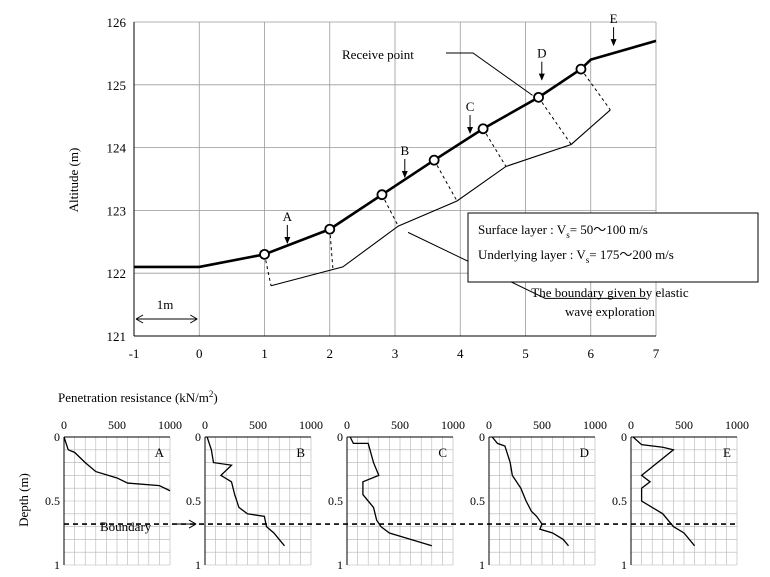  I want to click on y-tick-label: 124, so click(117, 148).